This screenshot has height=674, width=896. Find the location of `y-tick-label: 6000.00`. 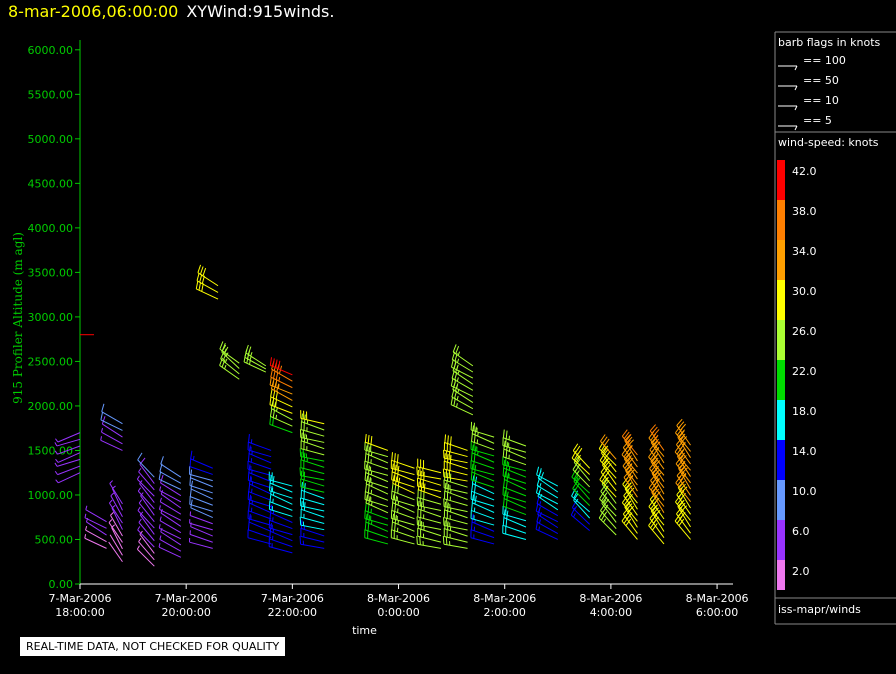

y-tick-label: 6000.00 is located at coordinates (51, 50).